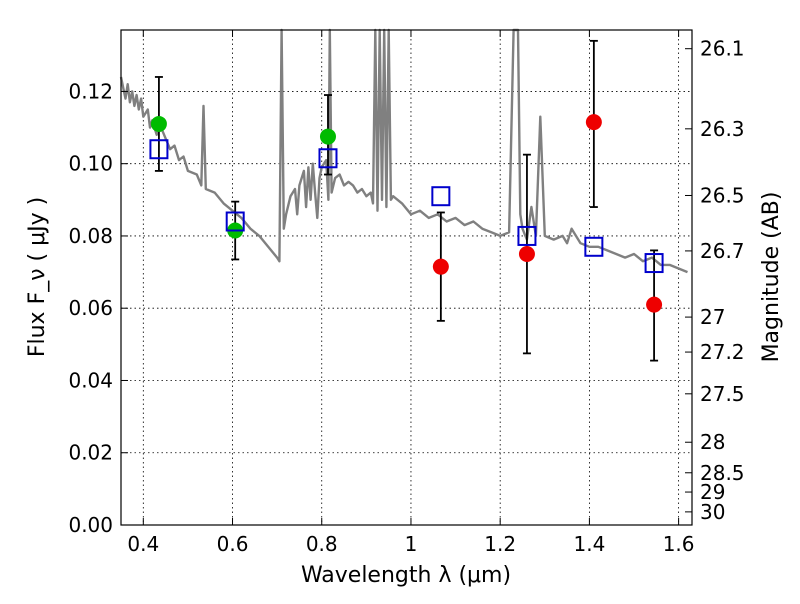 The width and height of the screenshot is (800, 604). Describe the element at coordinates (406, 575) in the screenshot. I see `x-axis-label: Wavelength λ (μm)` at that location.